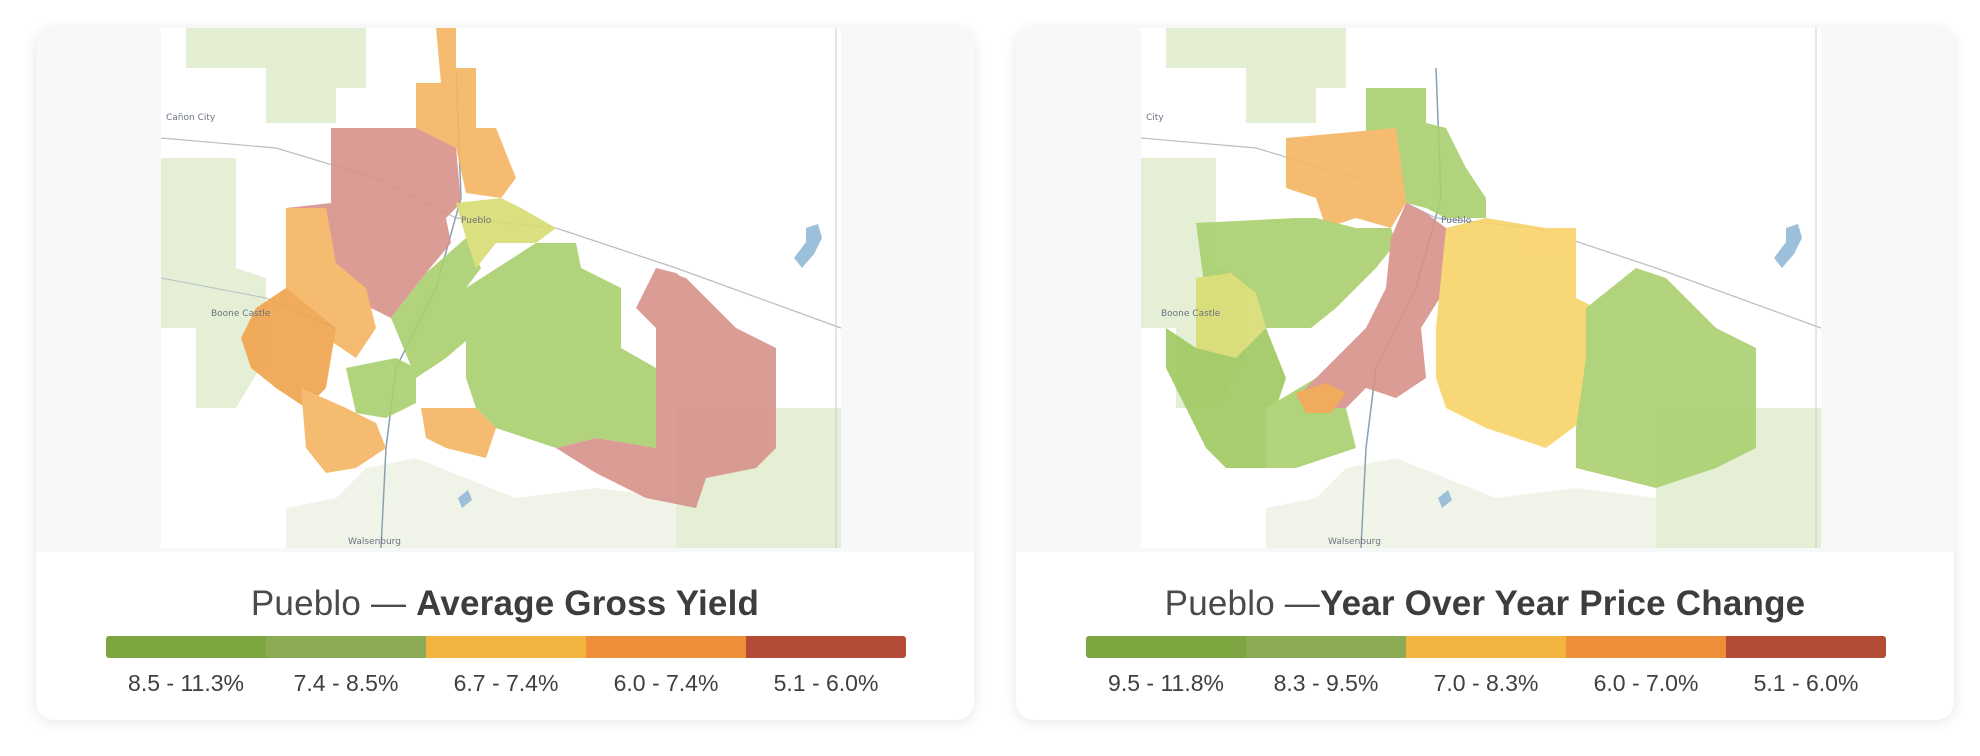 The width and height of the screenshot is (1980, 756). Describe the element at coordinates (588, 603) in the screenshot. I see `map-title-metric: Average Gross Yield` at that location.